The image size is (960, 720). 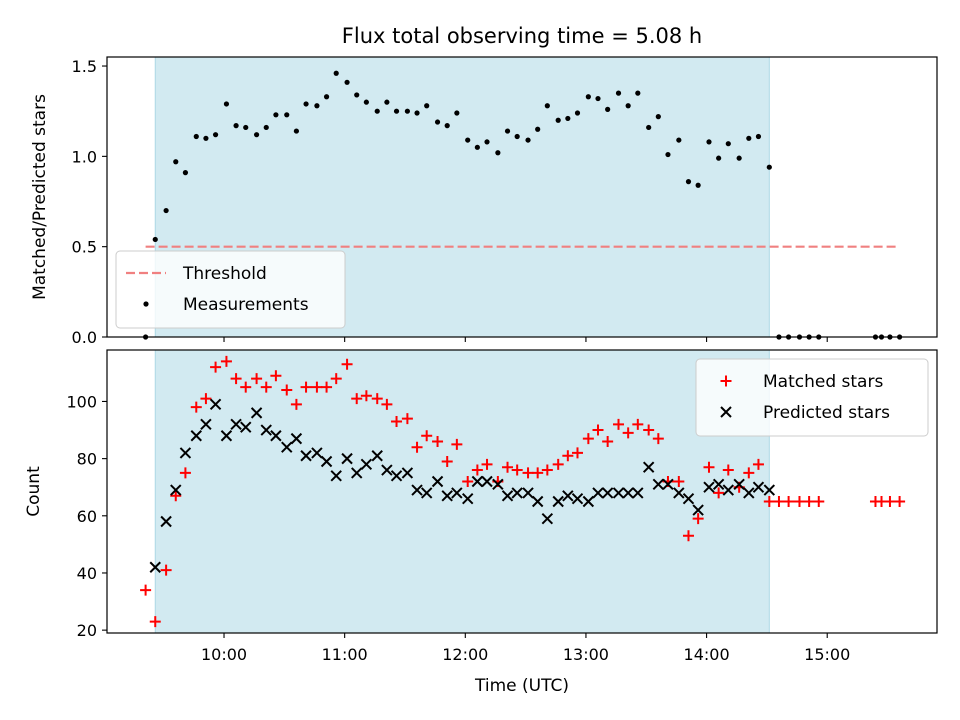 I want to click on x-tick-label: 12:00, so click(x=465, y=654).